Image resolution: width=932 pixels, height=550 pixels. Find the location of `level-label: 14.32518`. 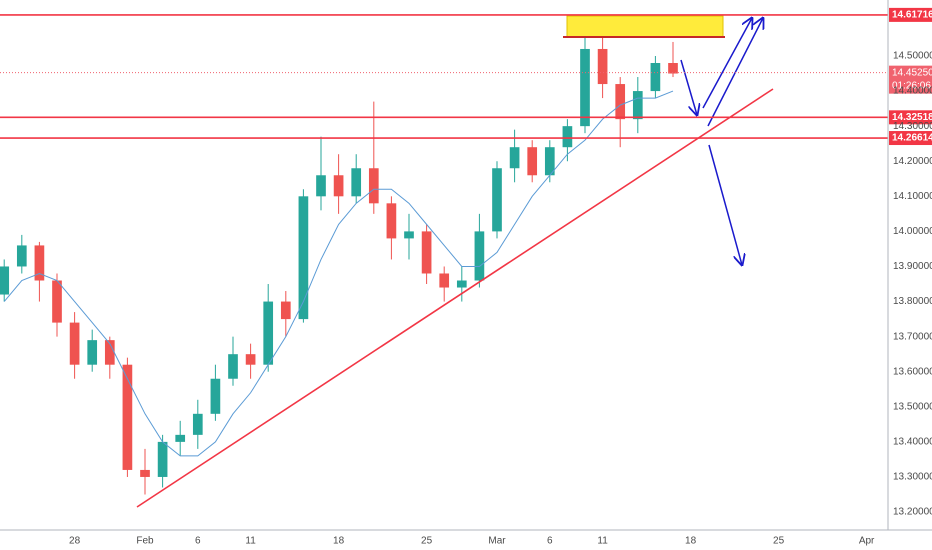

level-label: 14.32518 is located at coordinates (912, 117).